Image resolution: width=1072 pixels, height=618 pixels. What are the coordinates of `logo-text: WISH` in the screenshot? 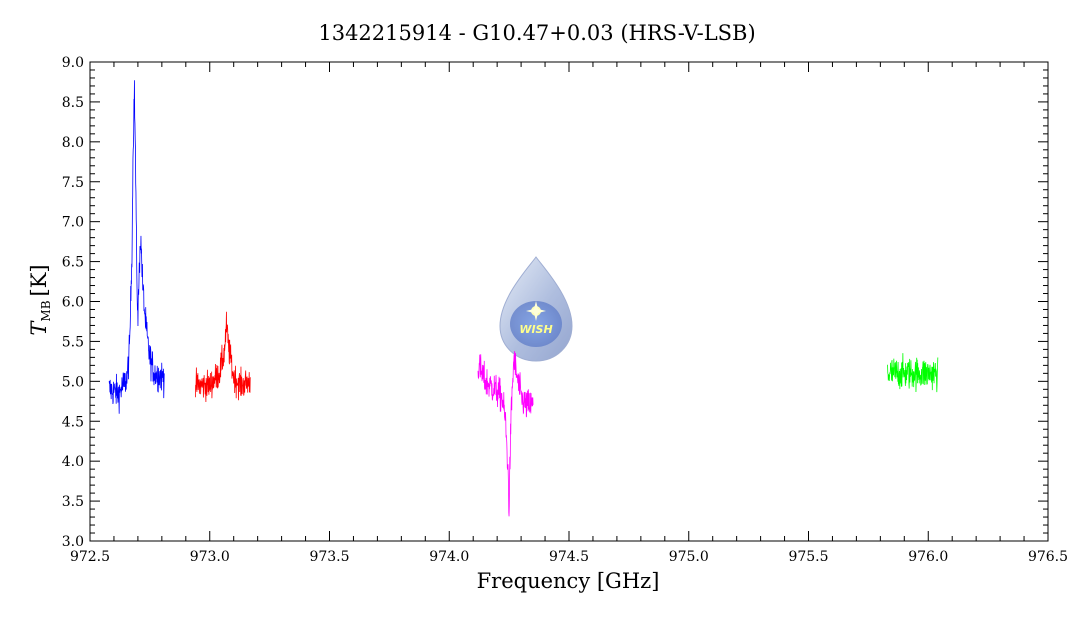 It's located at (535, 329).